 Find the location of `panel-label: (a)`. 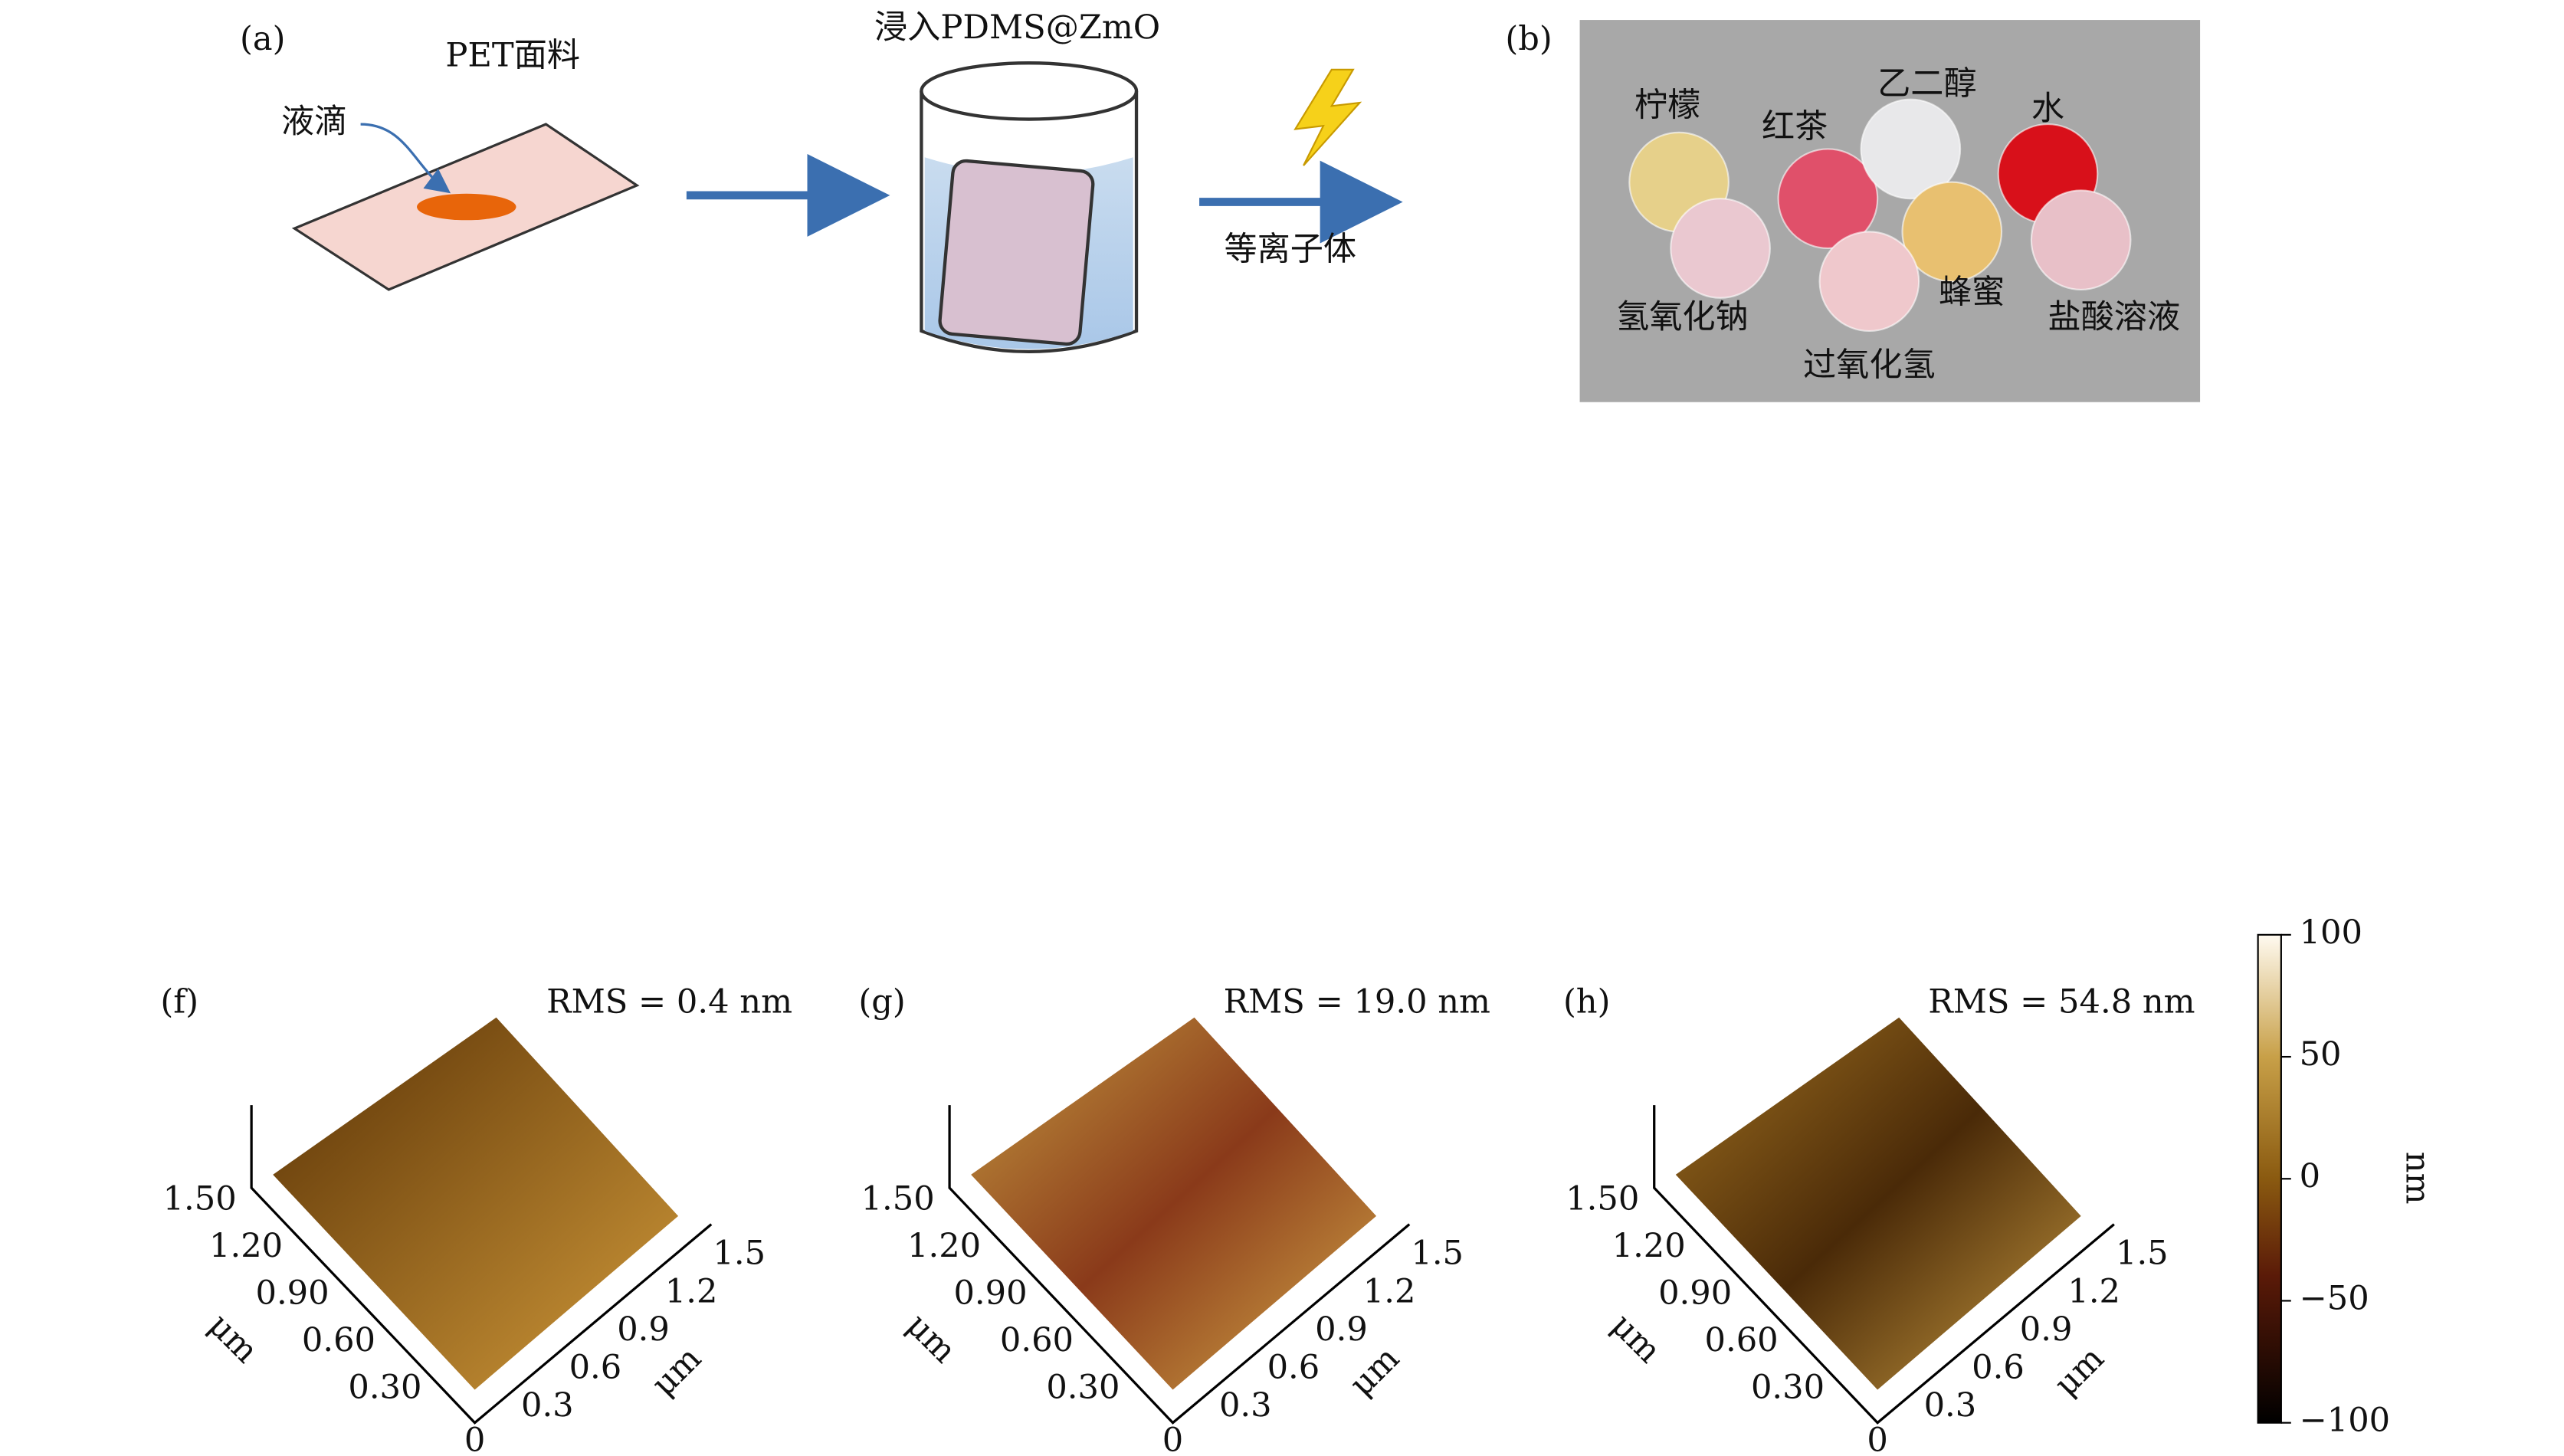

panel-label: (a) is located at coordinates (262, 39).